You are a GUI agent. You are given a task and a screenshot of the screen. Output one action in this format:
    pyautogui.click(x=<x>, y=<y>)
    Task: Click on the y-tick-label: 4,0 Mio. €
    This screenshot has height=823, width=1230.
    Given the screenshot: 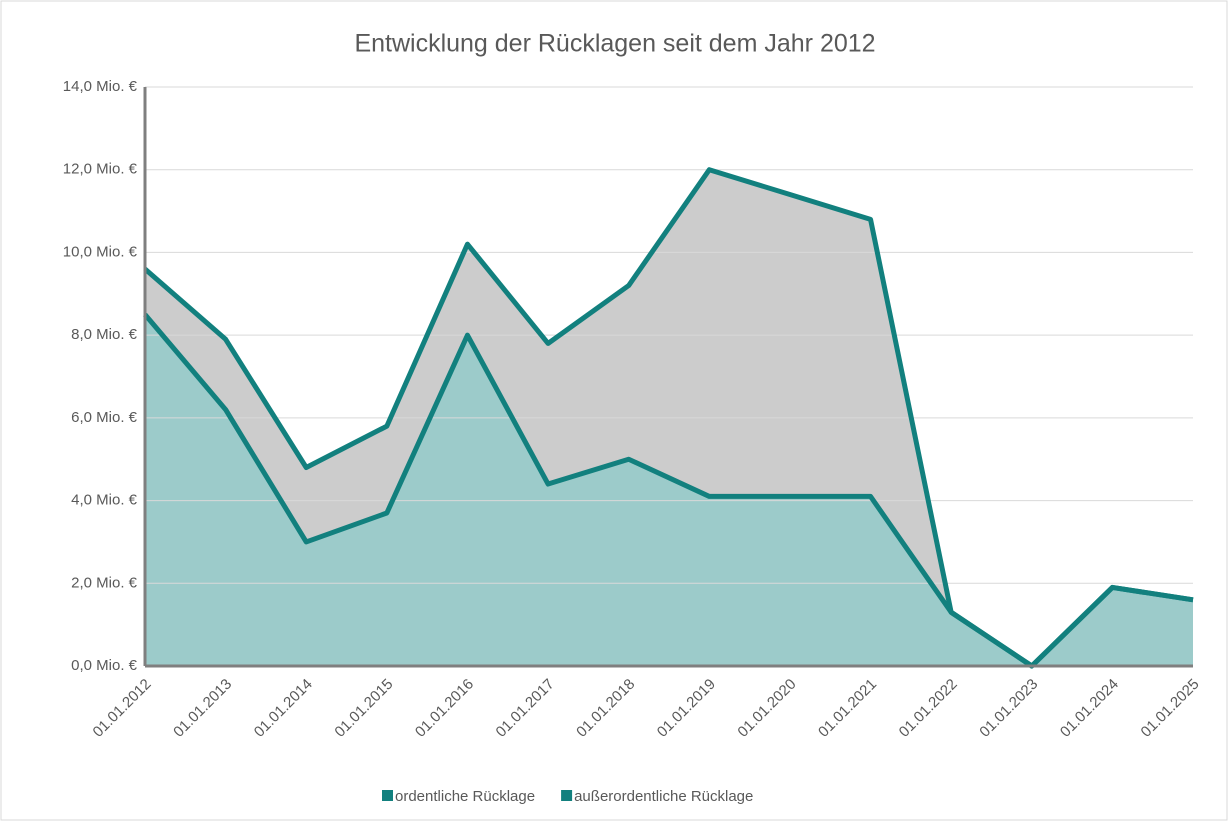 What is the action you would take?
    pyautogui.click(x=104, y=500)
    